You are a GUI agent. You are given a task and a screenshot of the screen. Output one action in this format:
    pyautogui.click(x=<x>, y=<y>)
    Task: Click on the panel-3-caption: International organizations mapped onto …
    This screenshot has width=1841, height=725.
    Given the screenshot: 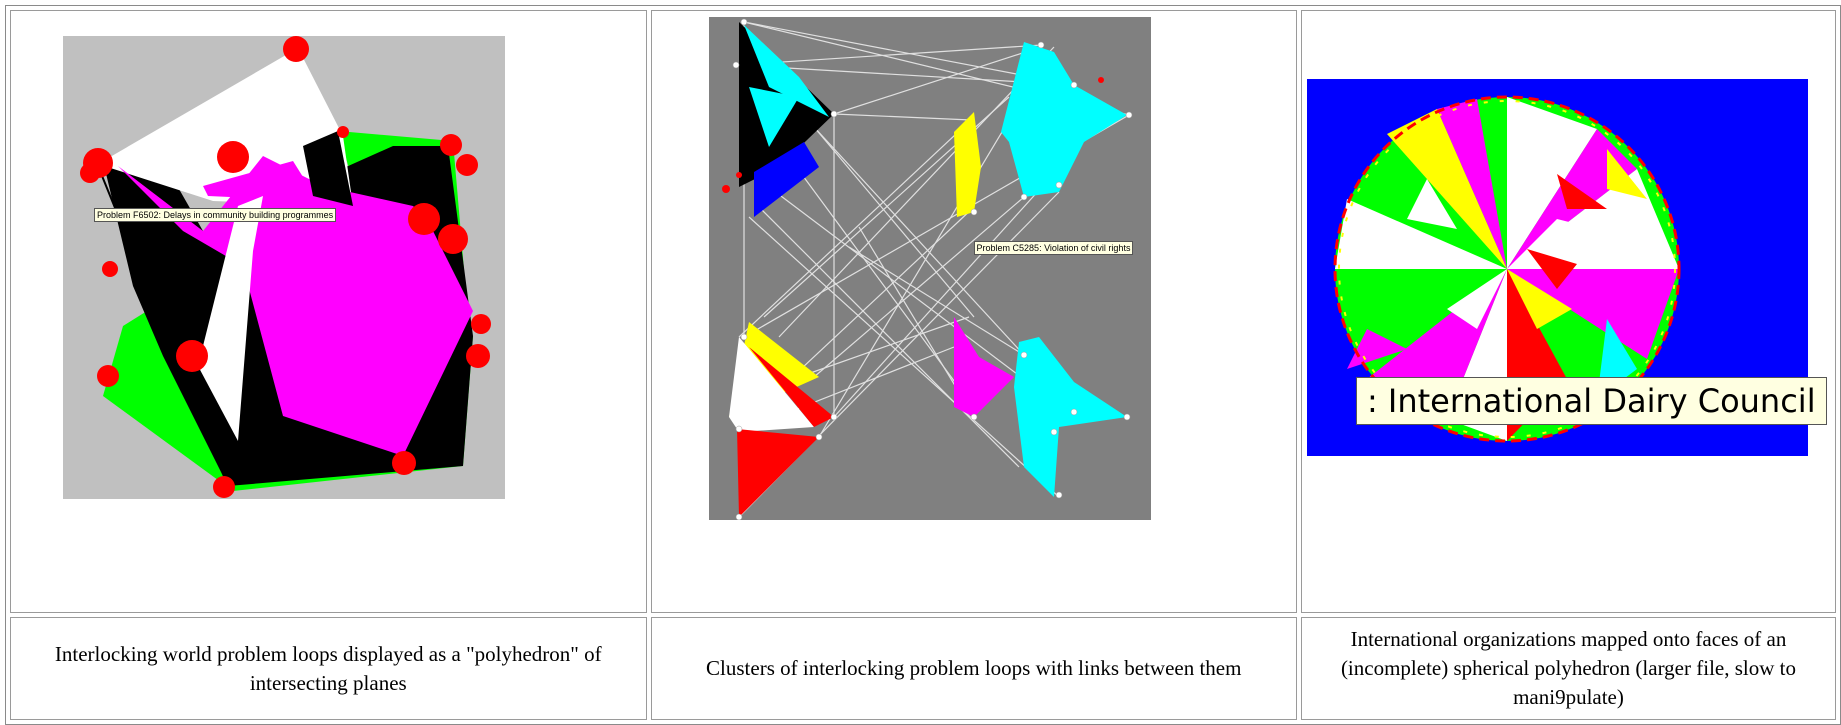 What is the action you would take?
    pyautogui.click(x=1568, y=668)
    